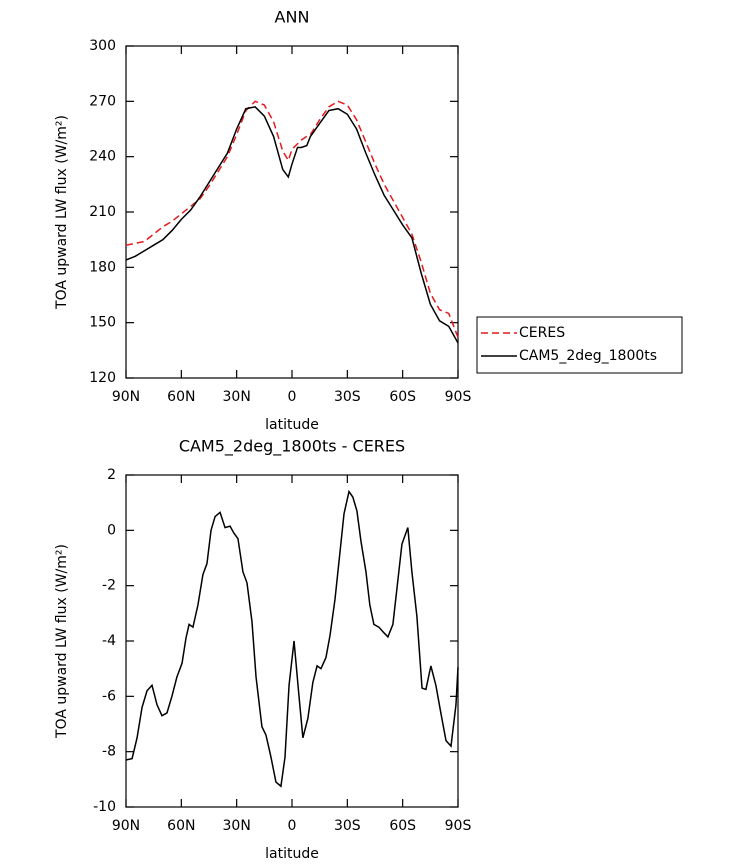 The height and width of the screenshot is (866, 733). I want to click on y-tick-label: -8, so click(109, 752).